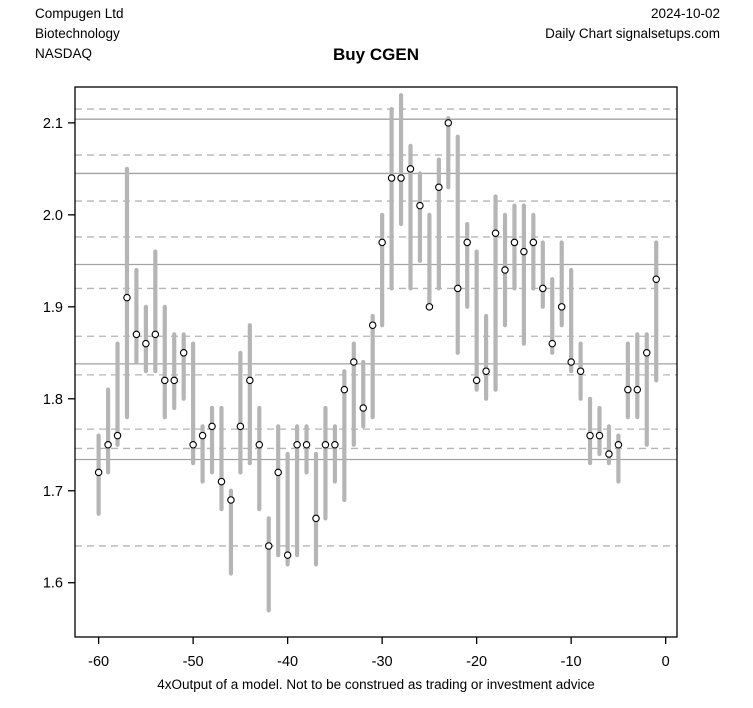 This screenshot has height=708, width=753. What do you see at coordinates (53, 216) in the screenshot?
I see `y-axis-label: 2.0` at bounding box center [53, 216].